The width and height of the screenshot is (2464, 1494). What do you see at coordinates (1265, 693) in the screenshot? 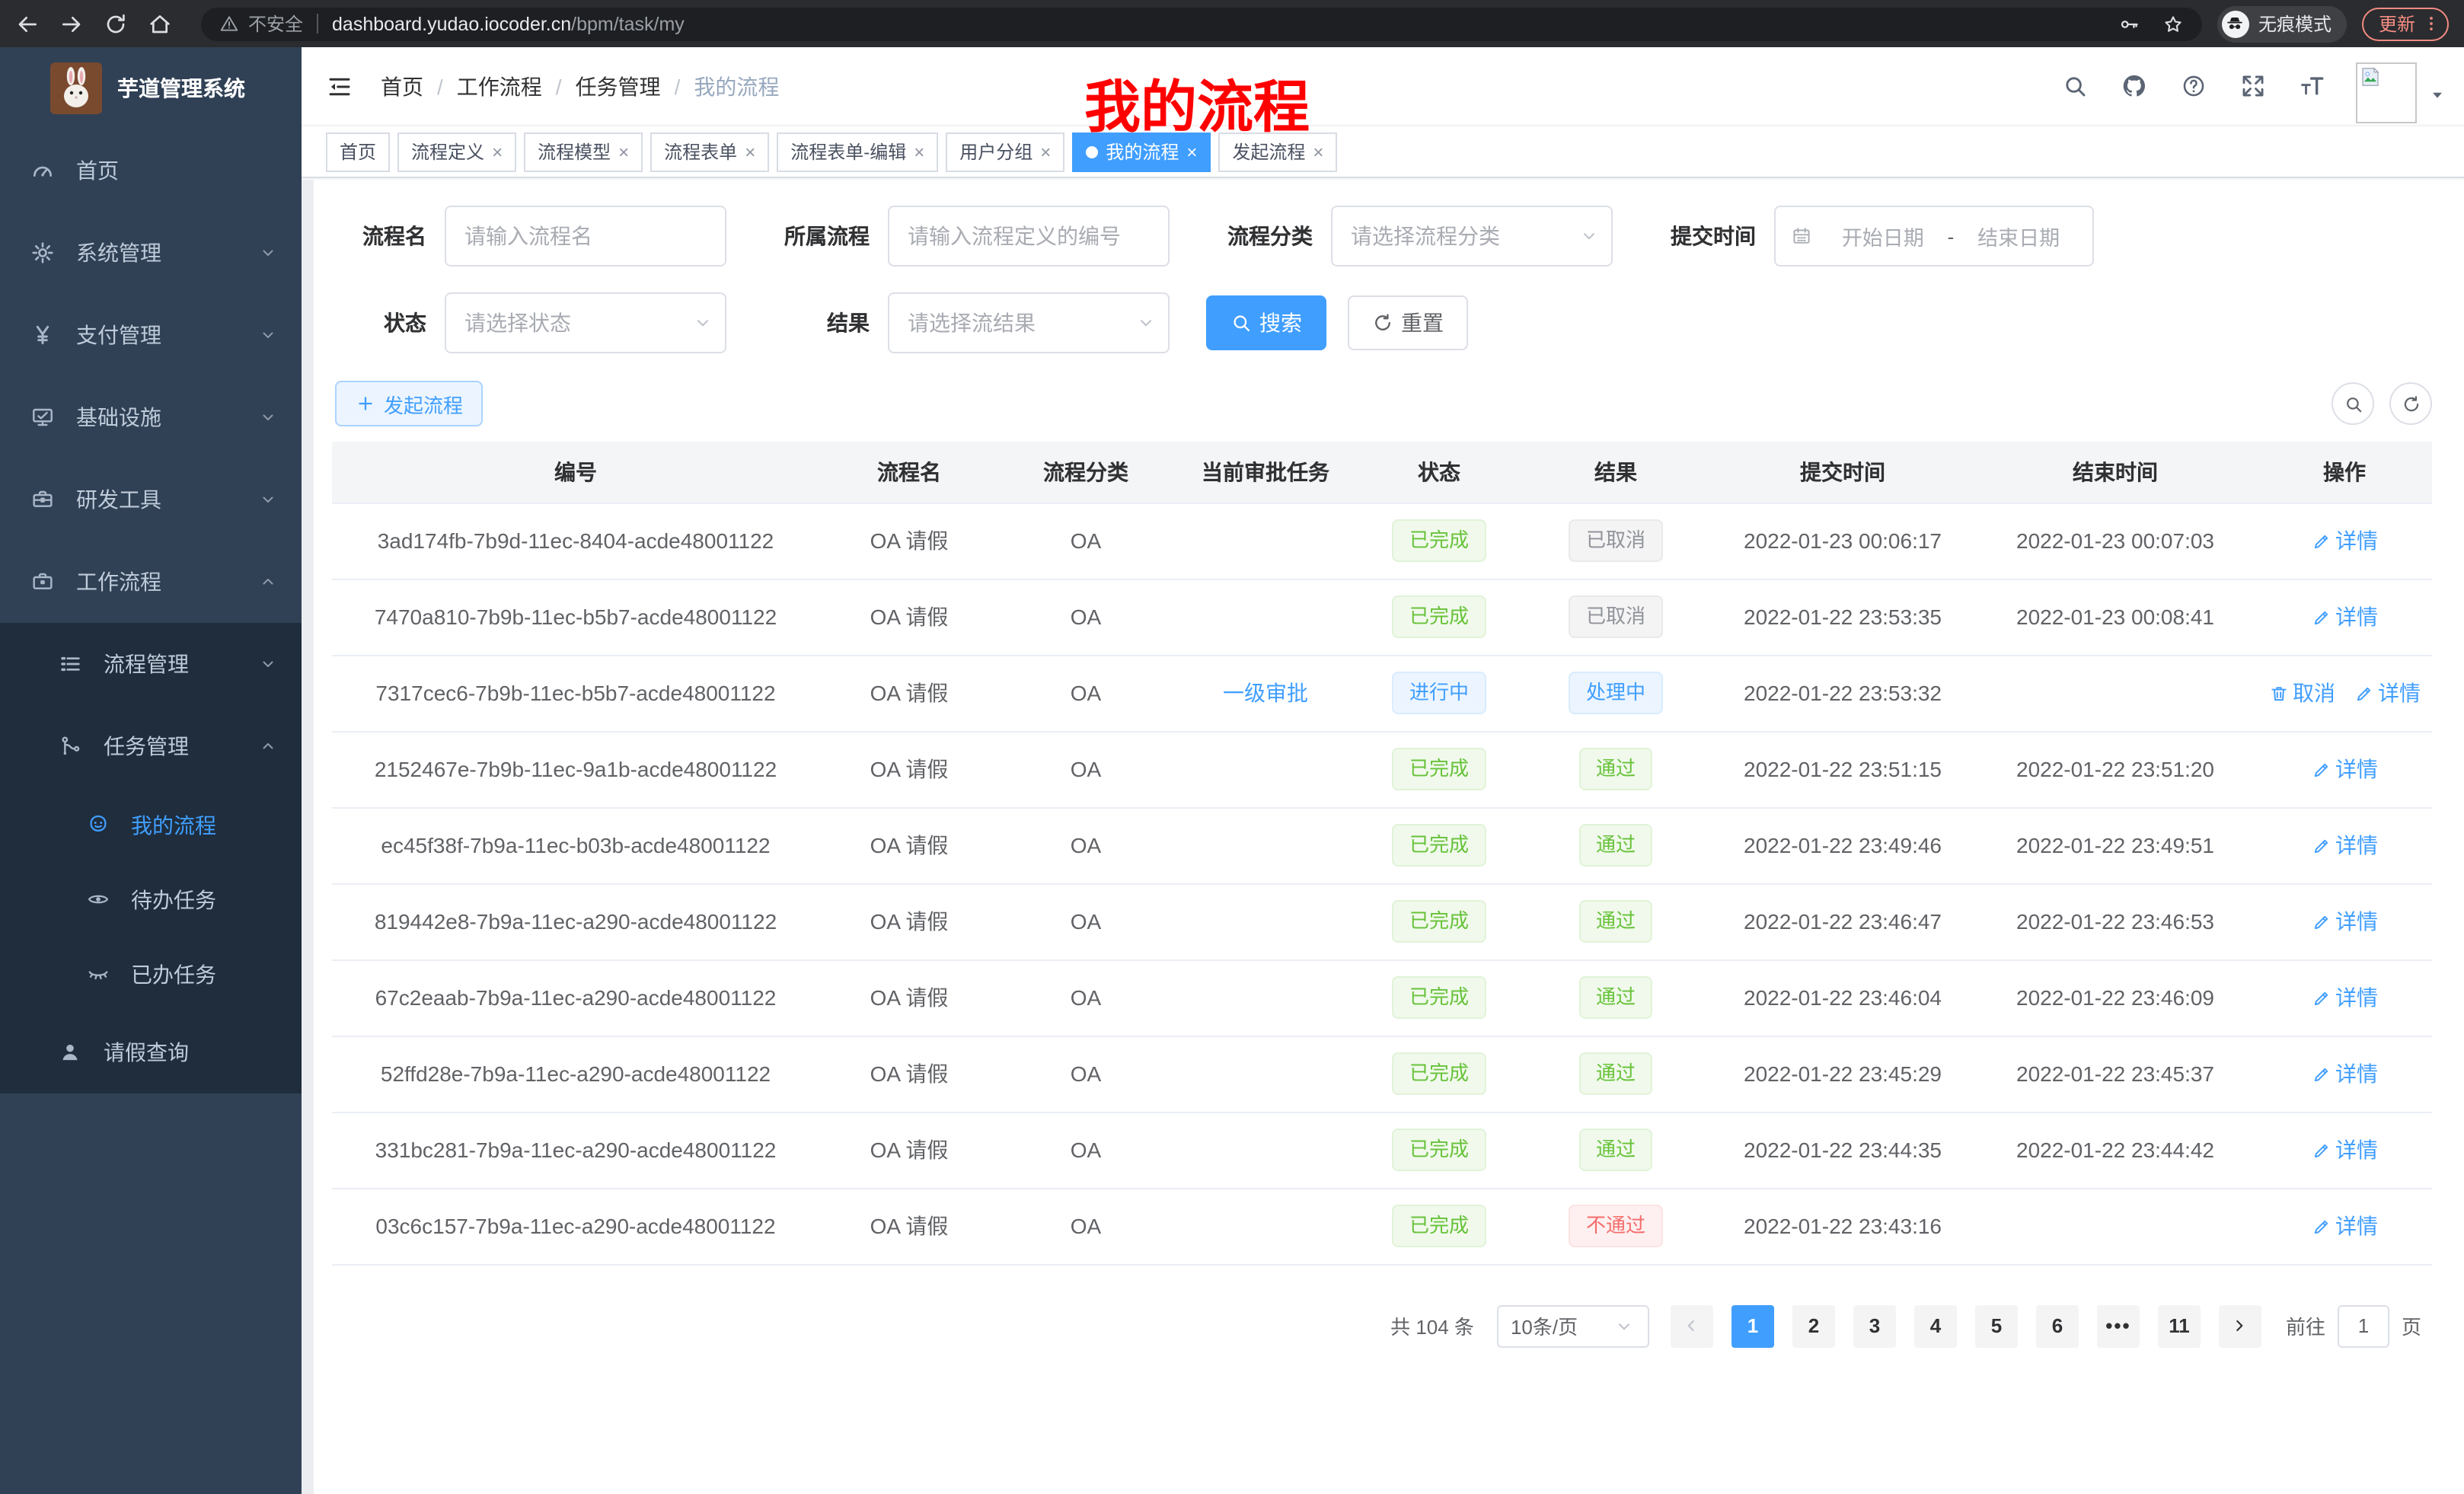
I see `task-link: 一级审批` at bounding box center [1265, 693].